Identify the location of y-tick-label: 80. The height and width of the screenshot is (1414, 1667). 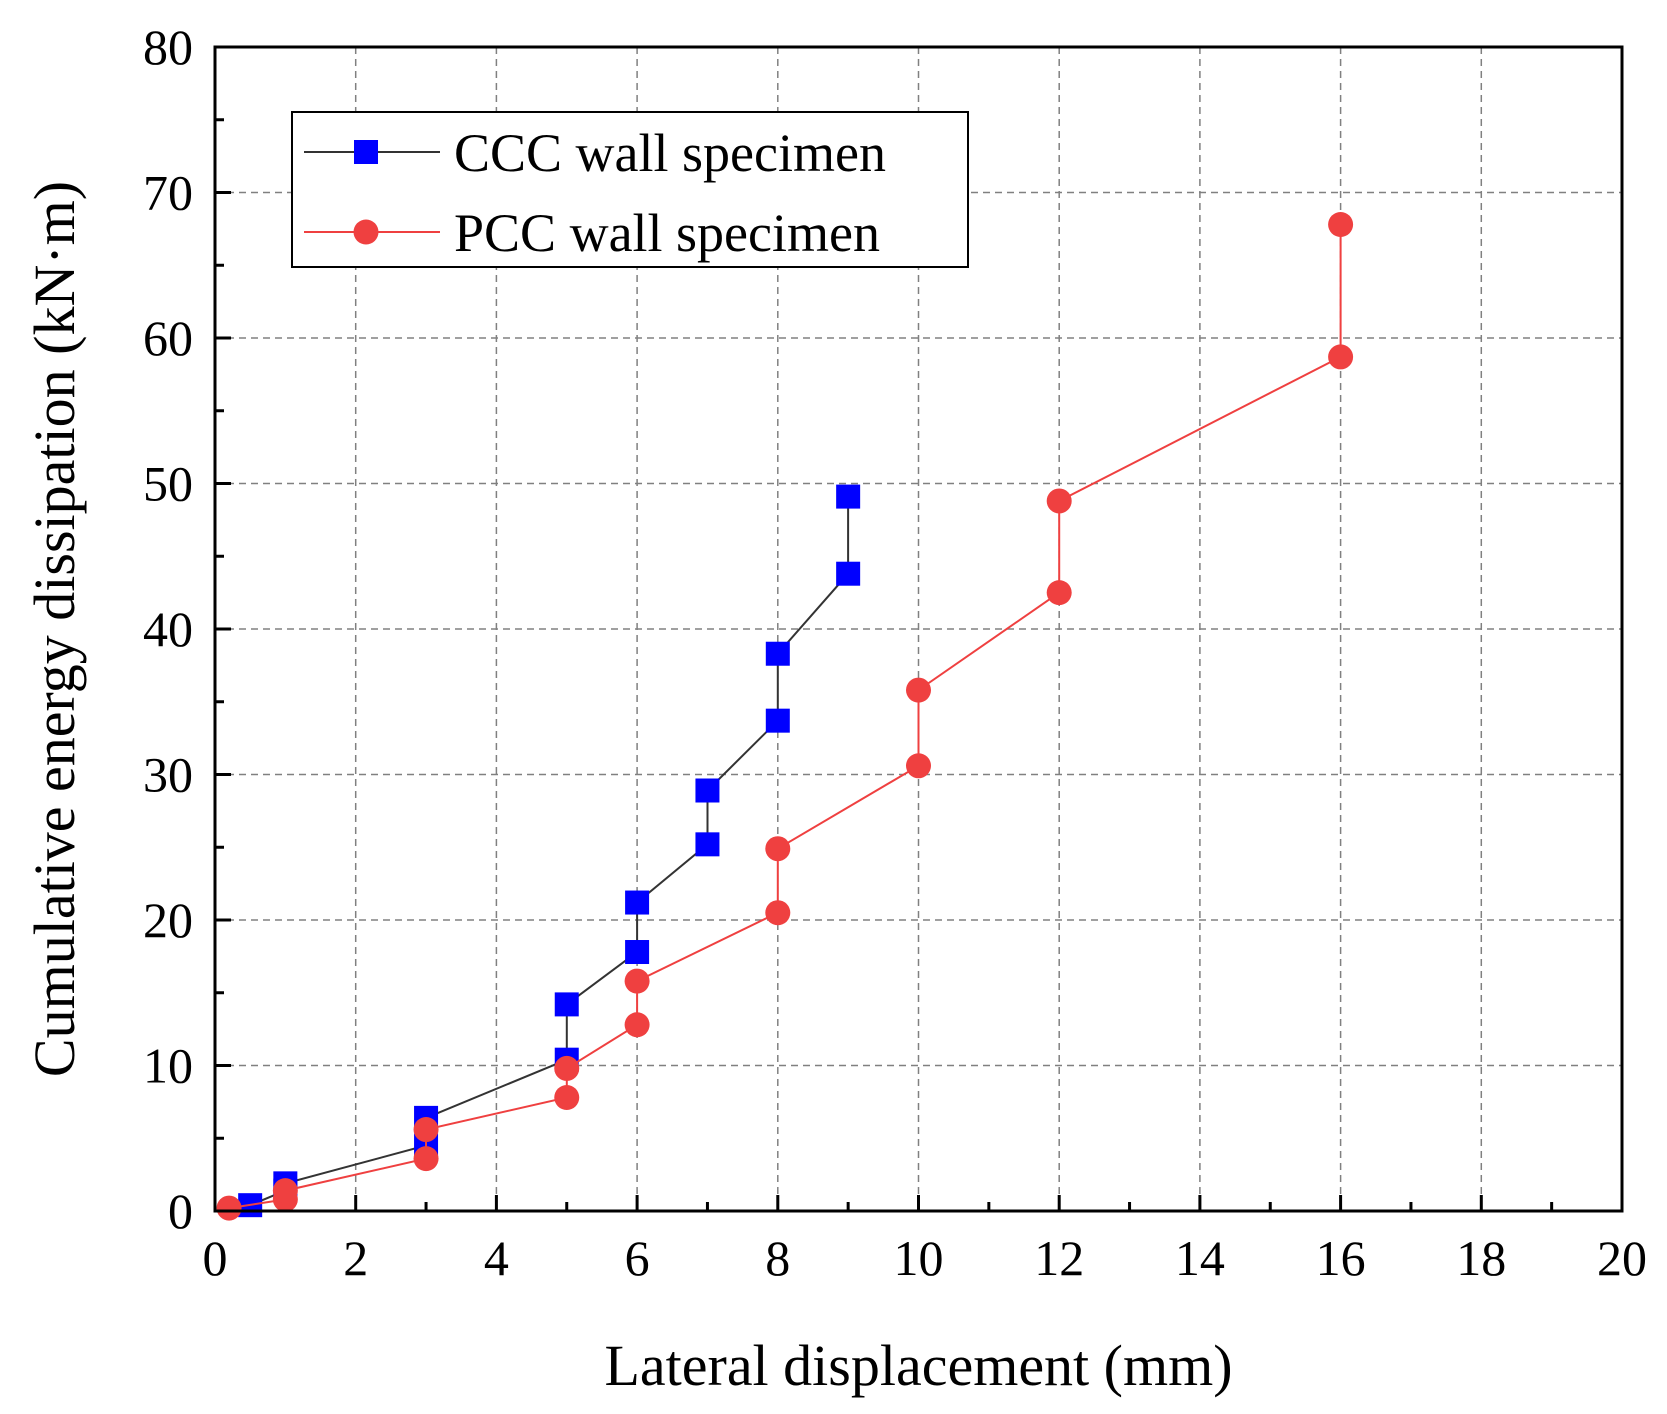
(168, 47).